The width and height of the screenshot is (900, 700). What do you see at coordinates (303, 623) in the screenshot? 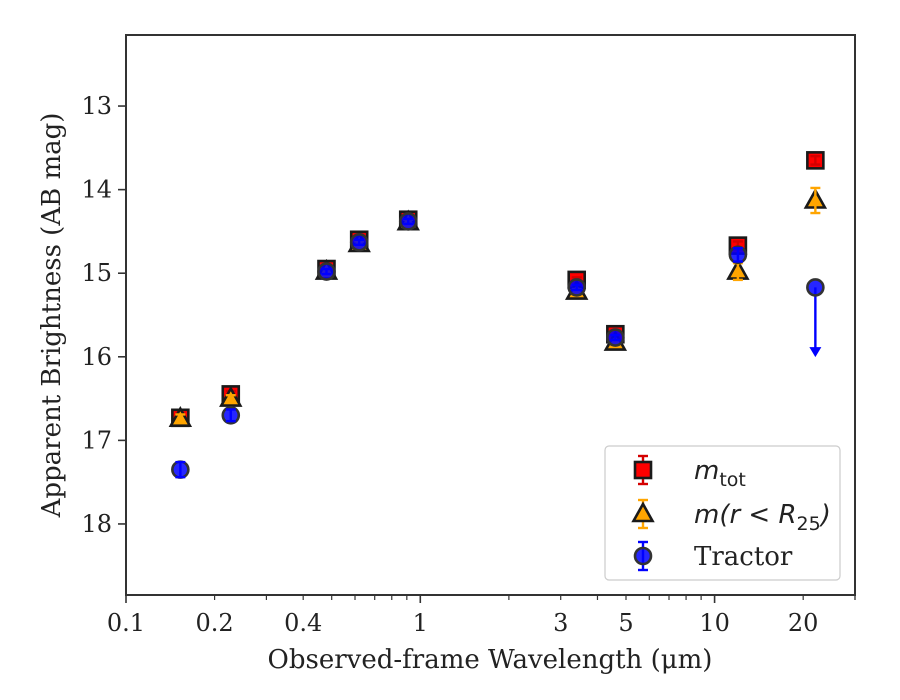
I see `x-tick-label: 0.4` at bounding box center [303, 623].